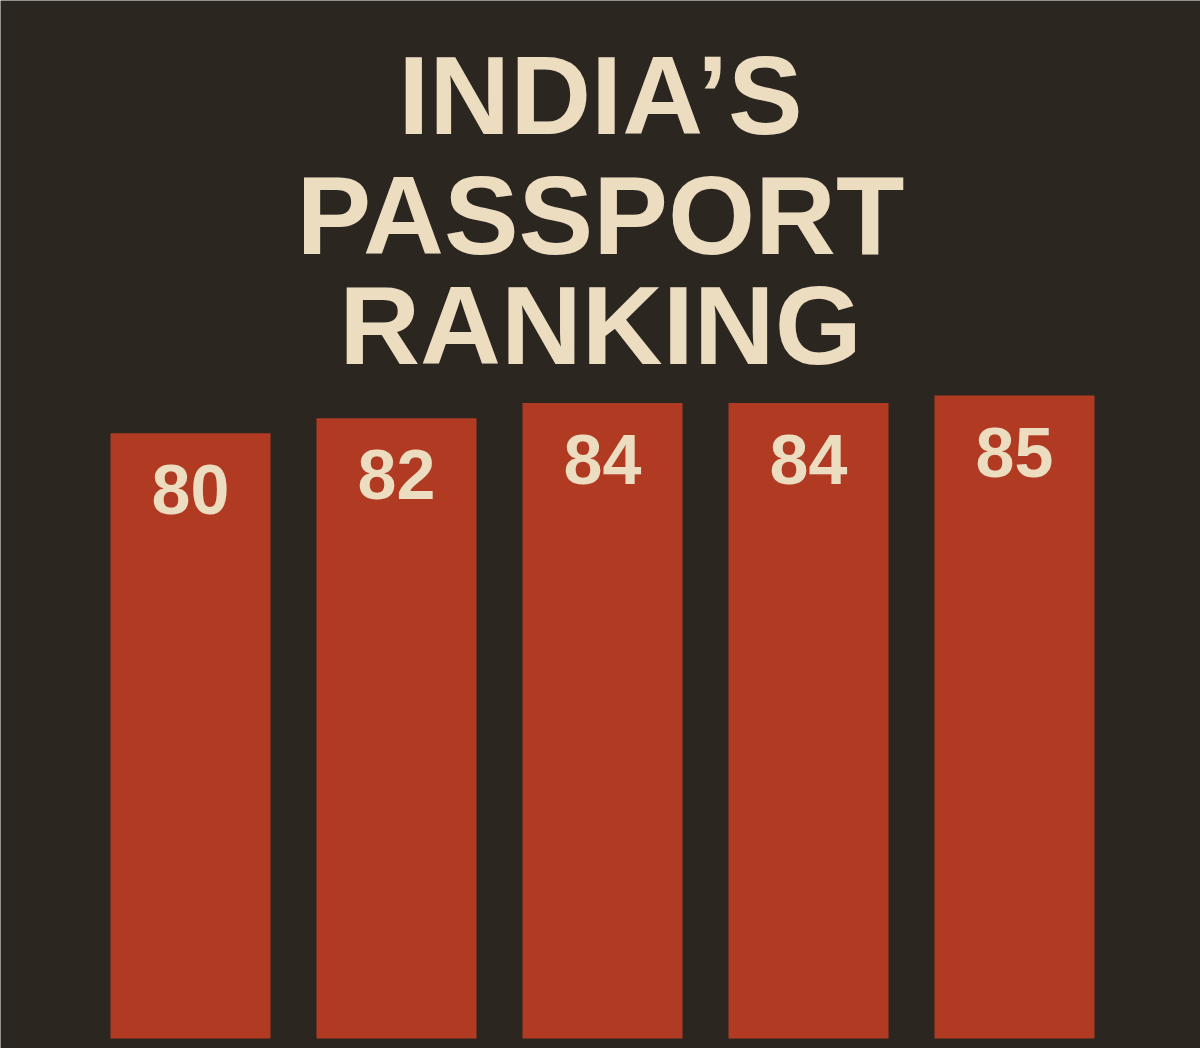 The width and height of the screenshot is (1200, 1048). I want to click on data-label: 82, so click(396, 475).